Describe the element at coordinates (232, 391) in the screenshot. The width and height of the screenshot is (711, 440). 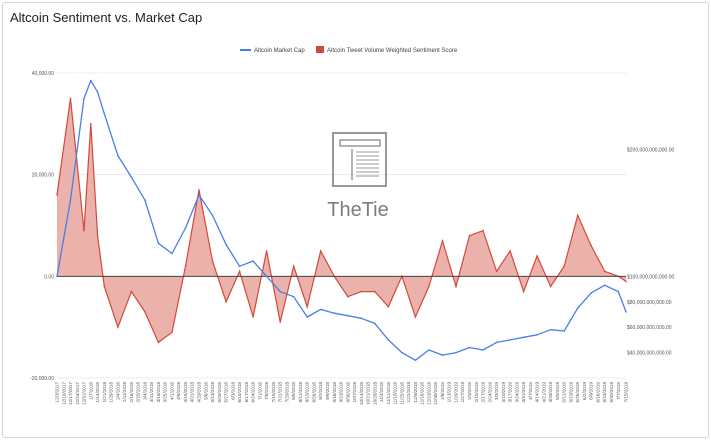
I see `x-tick-label: 6/3/2018` at that location.